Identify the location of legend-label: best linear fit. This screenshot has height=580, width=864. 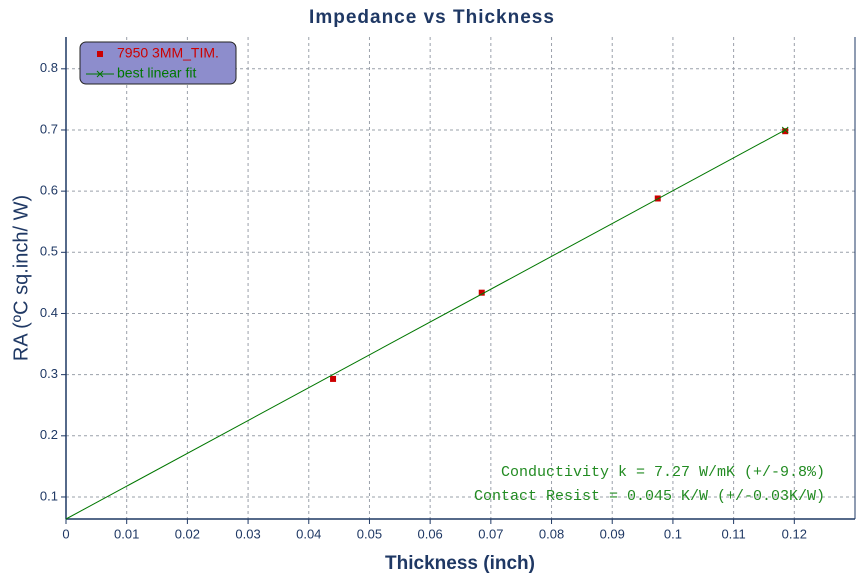
(156, 73).